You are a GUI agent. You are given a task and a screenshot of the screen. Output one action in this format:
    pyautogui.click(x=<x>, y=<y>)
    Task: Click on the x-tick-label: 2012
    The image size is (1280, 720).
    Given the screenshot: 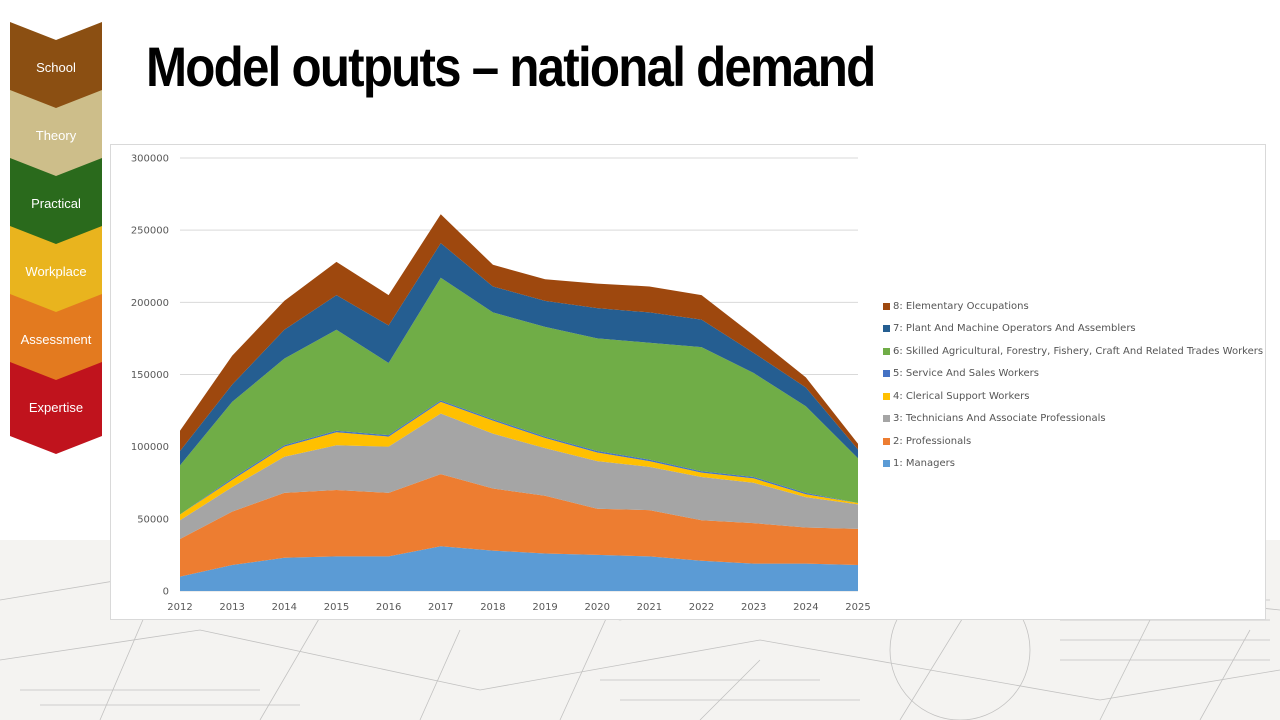 What is the action you would take?
    pyautogui.click(x=179, y=607)
    